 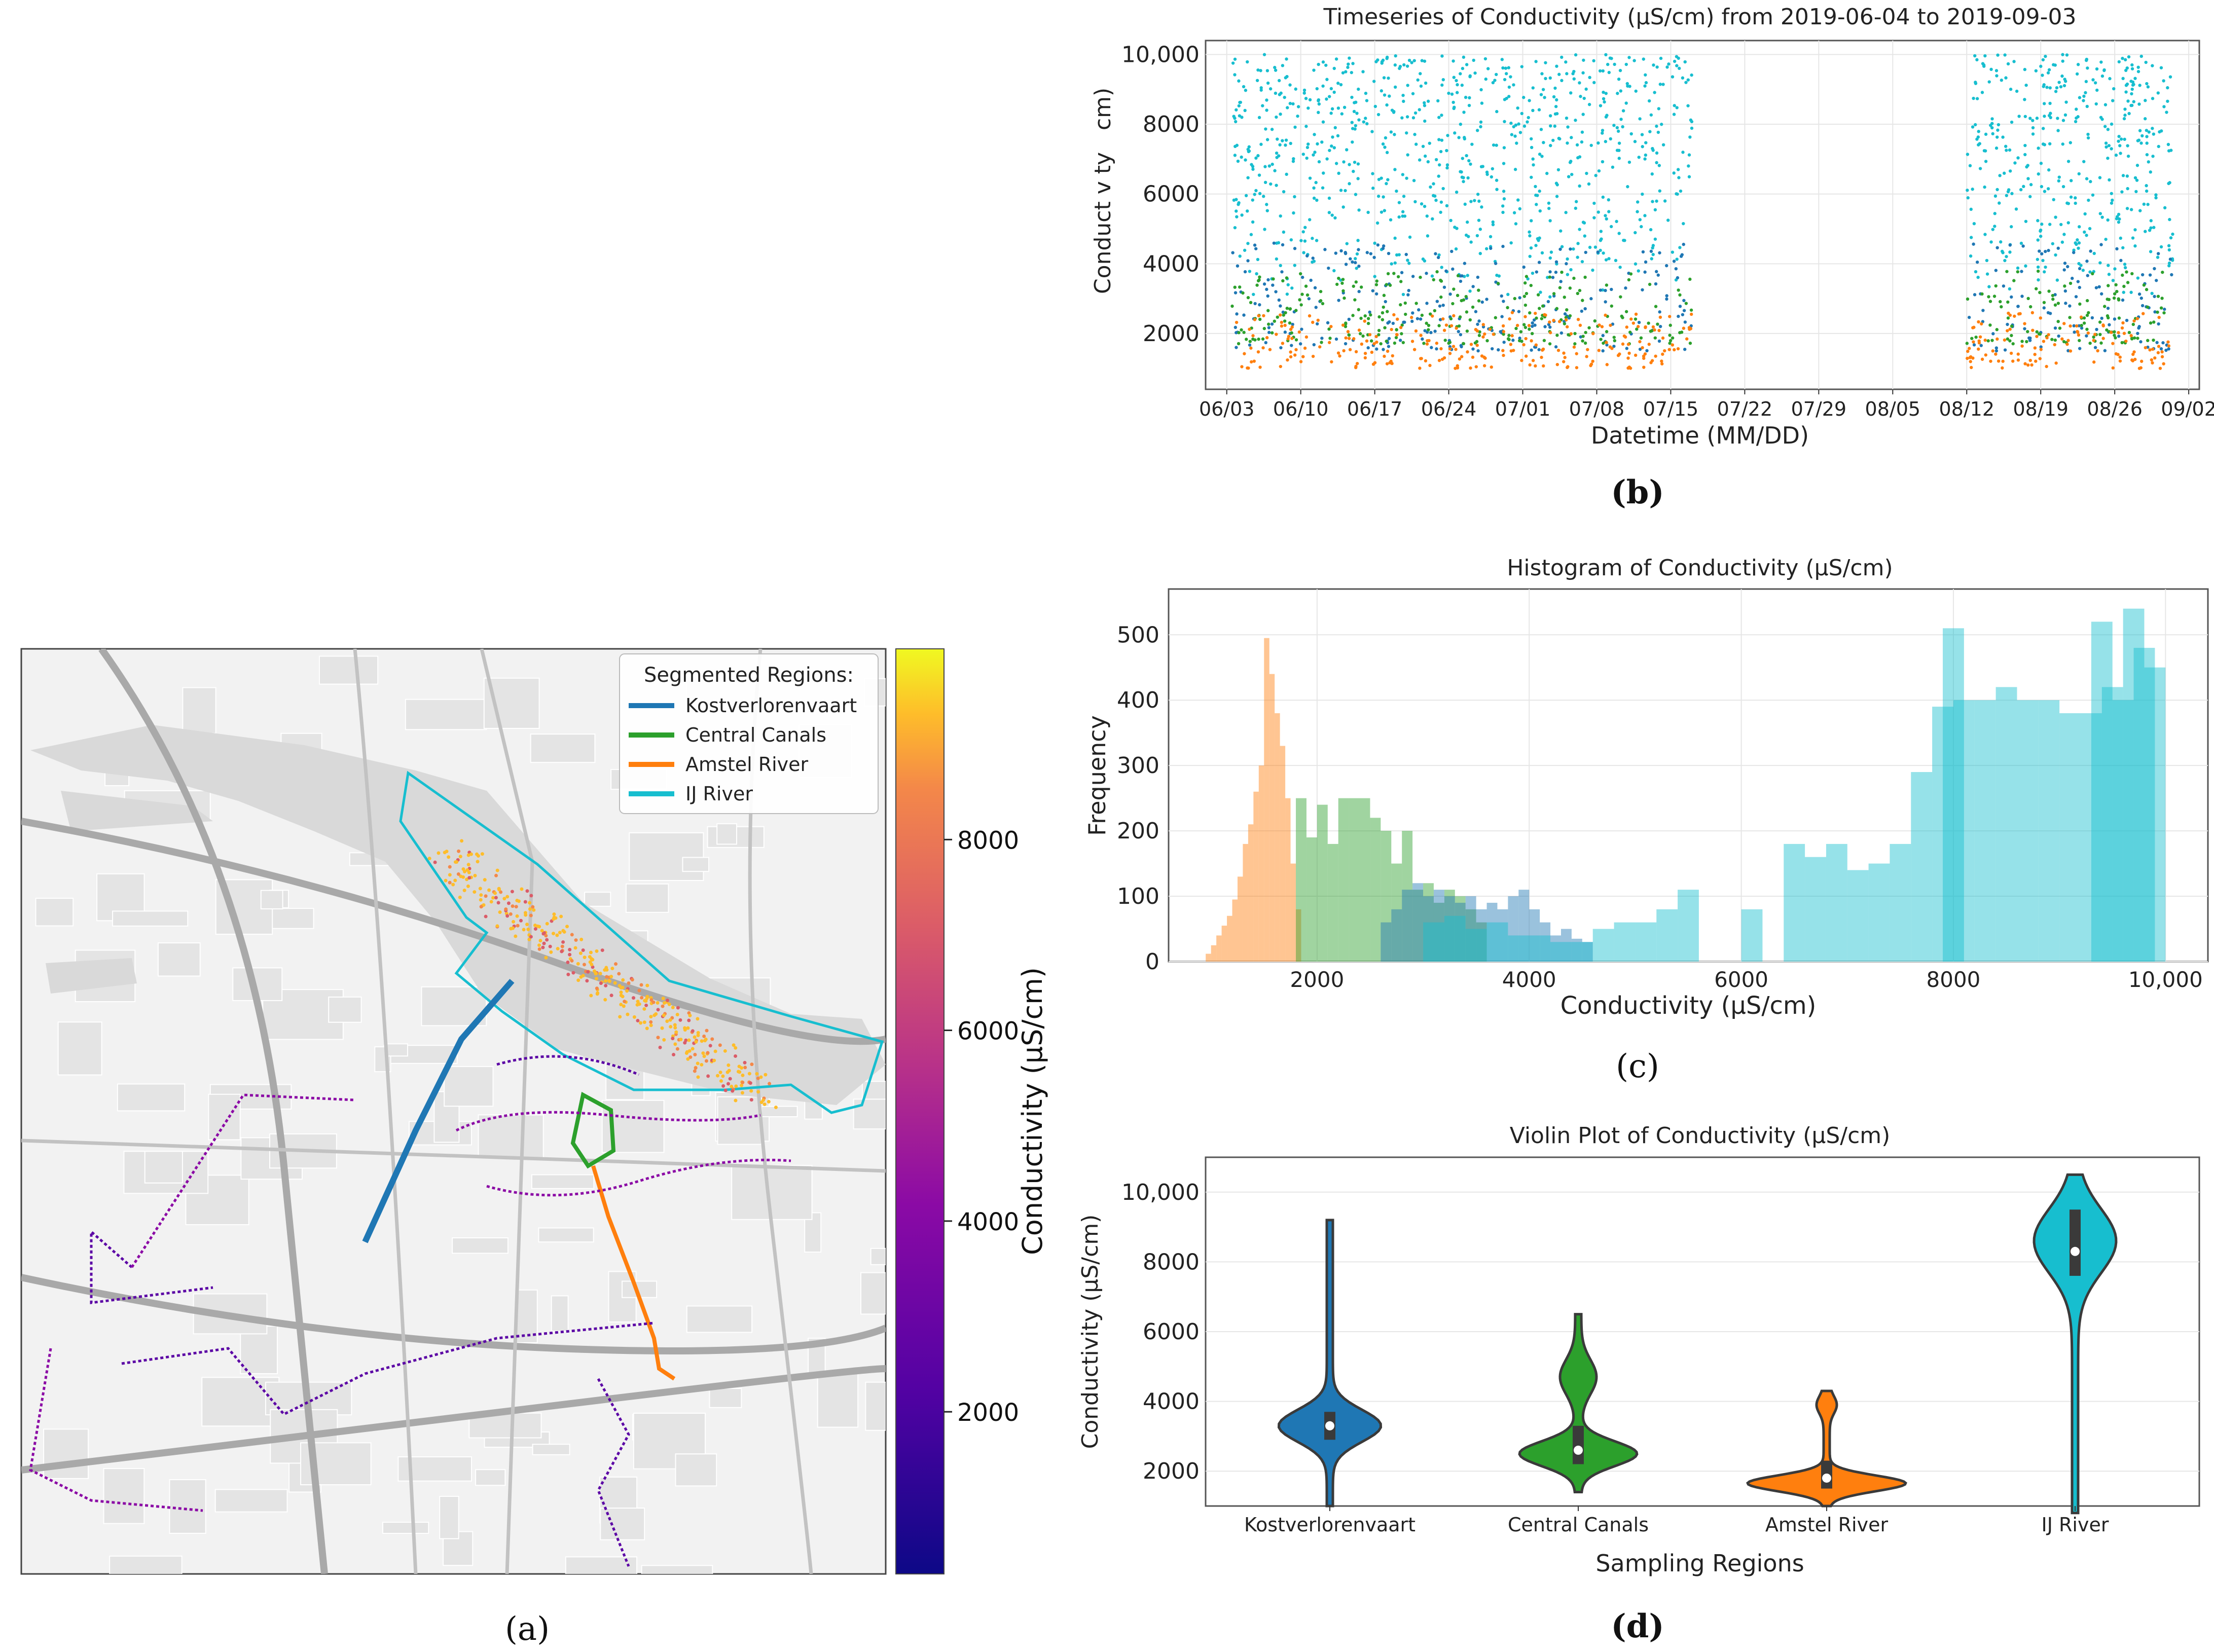 I want to click on caption-d-letter: d, so click(x=1637, y=1626).